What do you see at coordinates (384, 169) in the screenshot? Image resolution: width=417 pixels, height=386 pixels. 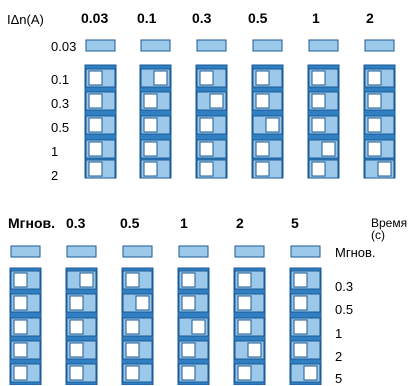 I see `top-switch-5-row-4-knob` at bounding box center [384, 169].